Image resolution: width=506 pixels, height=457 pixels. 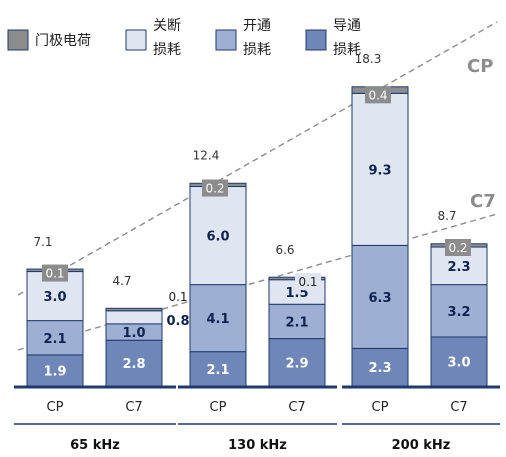 I want to click on data-label-2-turn-on: 4.1, so click(x=217, y=319).